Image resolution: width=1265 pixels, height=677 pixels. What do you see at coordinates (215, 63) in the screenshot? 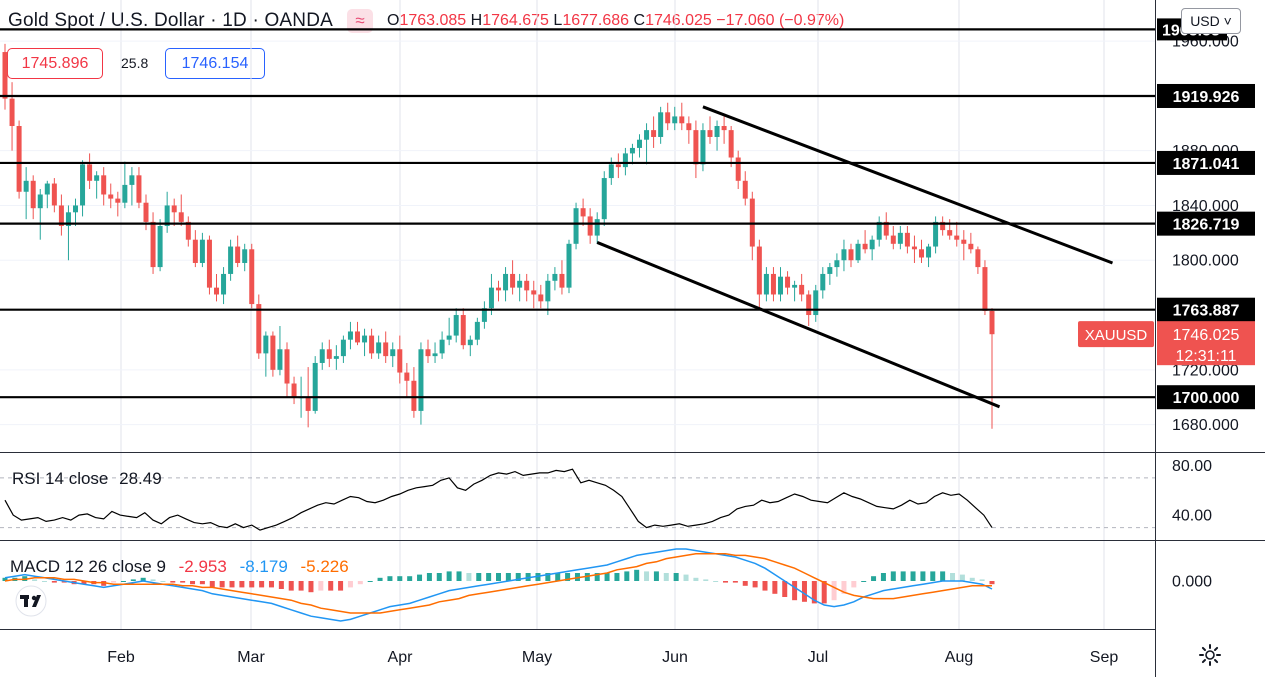
I see `buy-button: 1746.154` at bounding box center [215, 63].